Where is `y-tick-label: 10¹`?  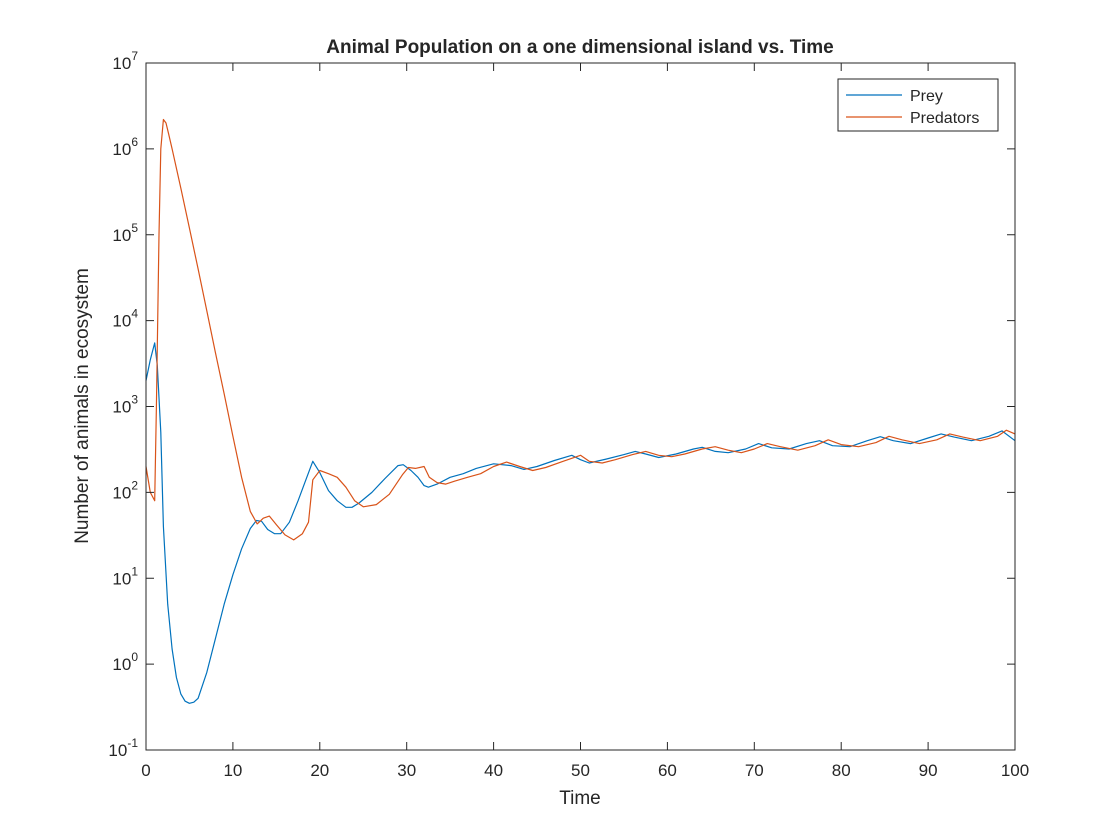
y-tick-label: 10¹ is located at coordinates (125, 576).